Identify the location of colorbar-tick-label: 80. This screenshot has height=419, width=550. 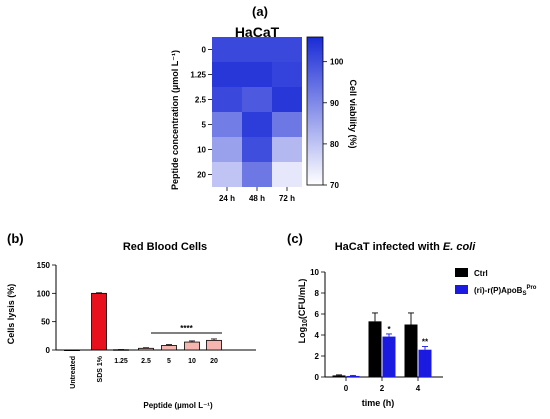
(334, 144).